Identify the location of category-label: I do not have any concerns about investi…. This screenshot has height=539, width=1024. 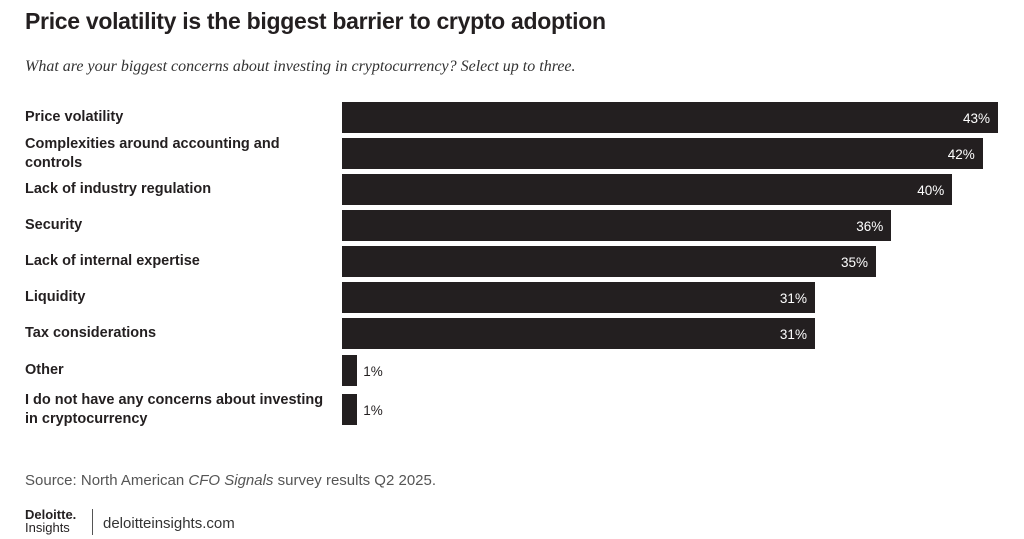
(174, 409).